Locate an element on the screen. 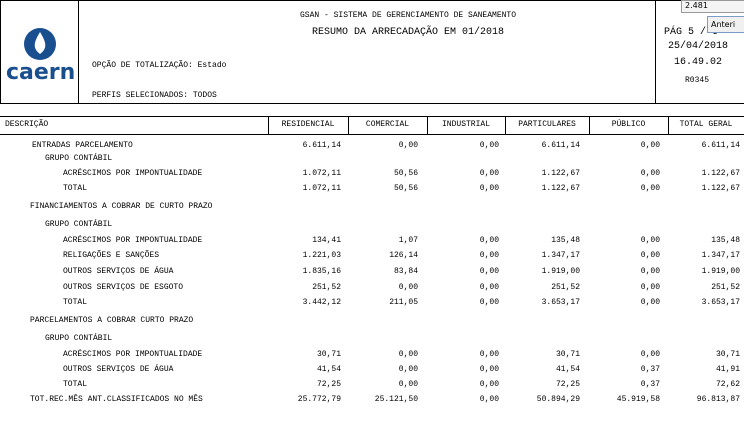 This screenshot has height=433, width=744. cell-value: 72,25 is located at coordinates (567, 384).